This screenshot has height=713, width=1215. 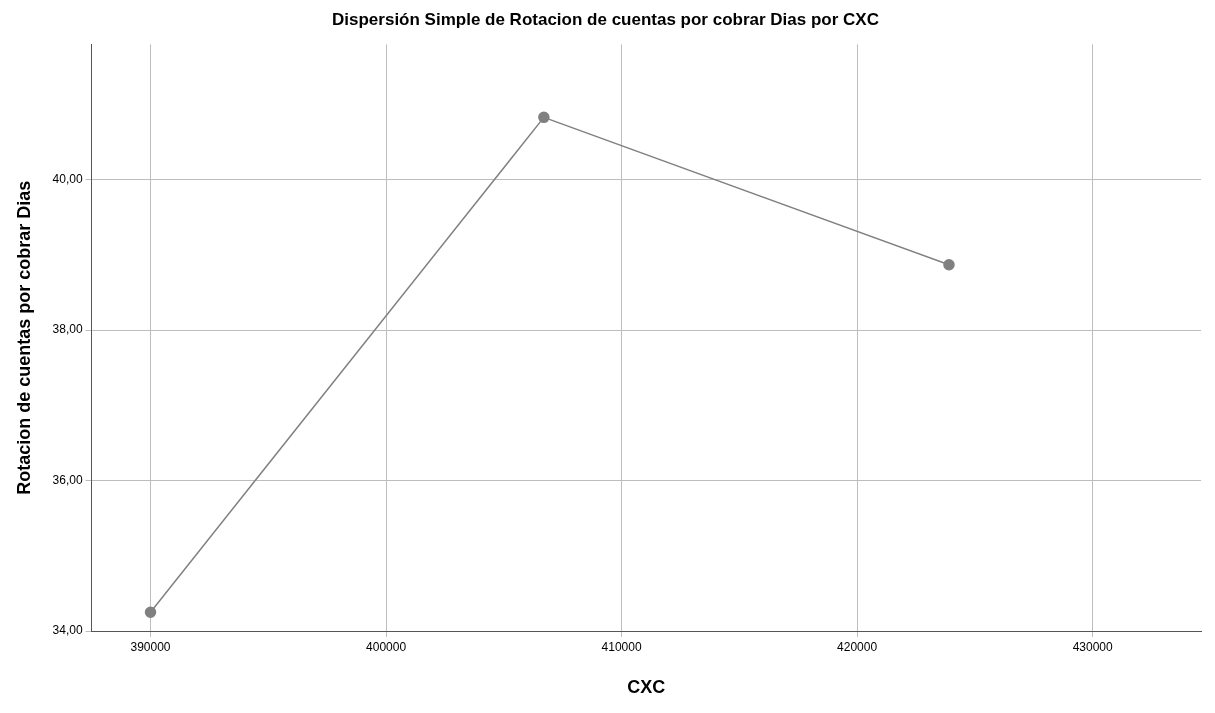 I want to click on x-tick-label: 410000, so click(x=621, y=646).